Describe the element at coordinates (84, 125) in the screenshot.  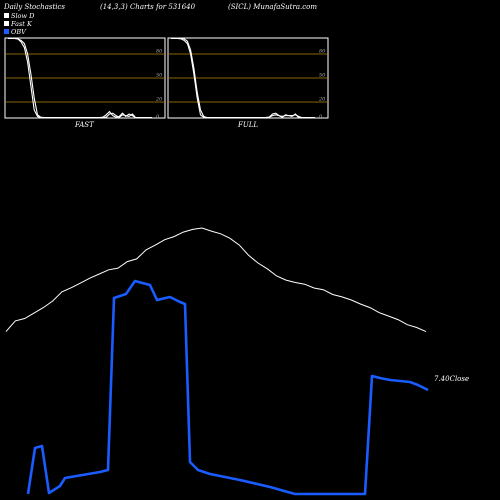
I see `panel-title-0: FAST` at that location.